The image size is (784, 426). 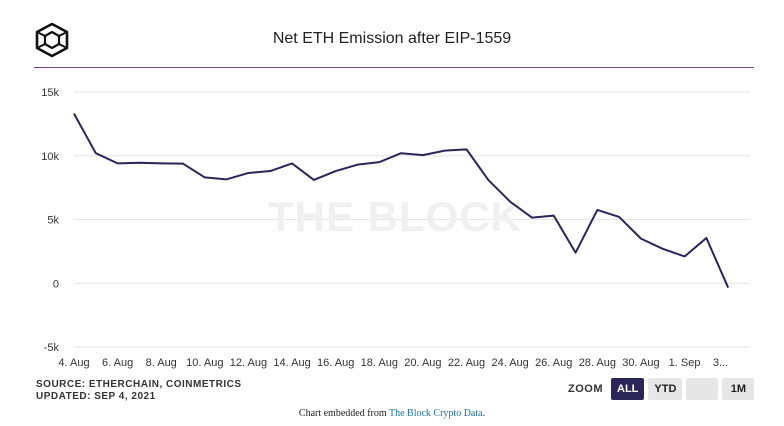 What do you see at coordinates (597, 363) in the screenshot?
I see `x-tick-label: 28. Aug` at bounding box center [597, 363].